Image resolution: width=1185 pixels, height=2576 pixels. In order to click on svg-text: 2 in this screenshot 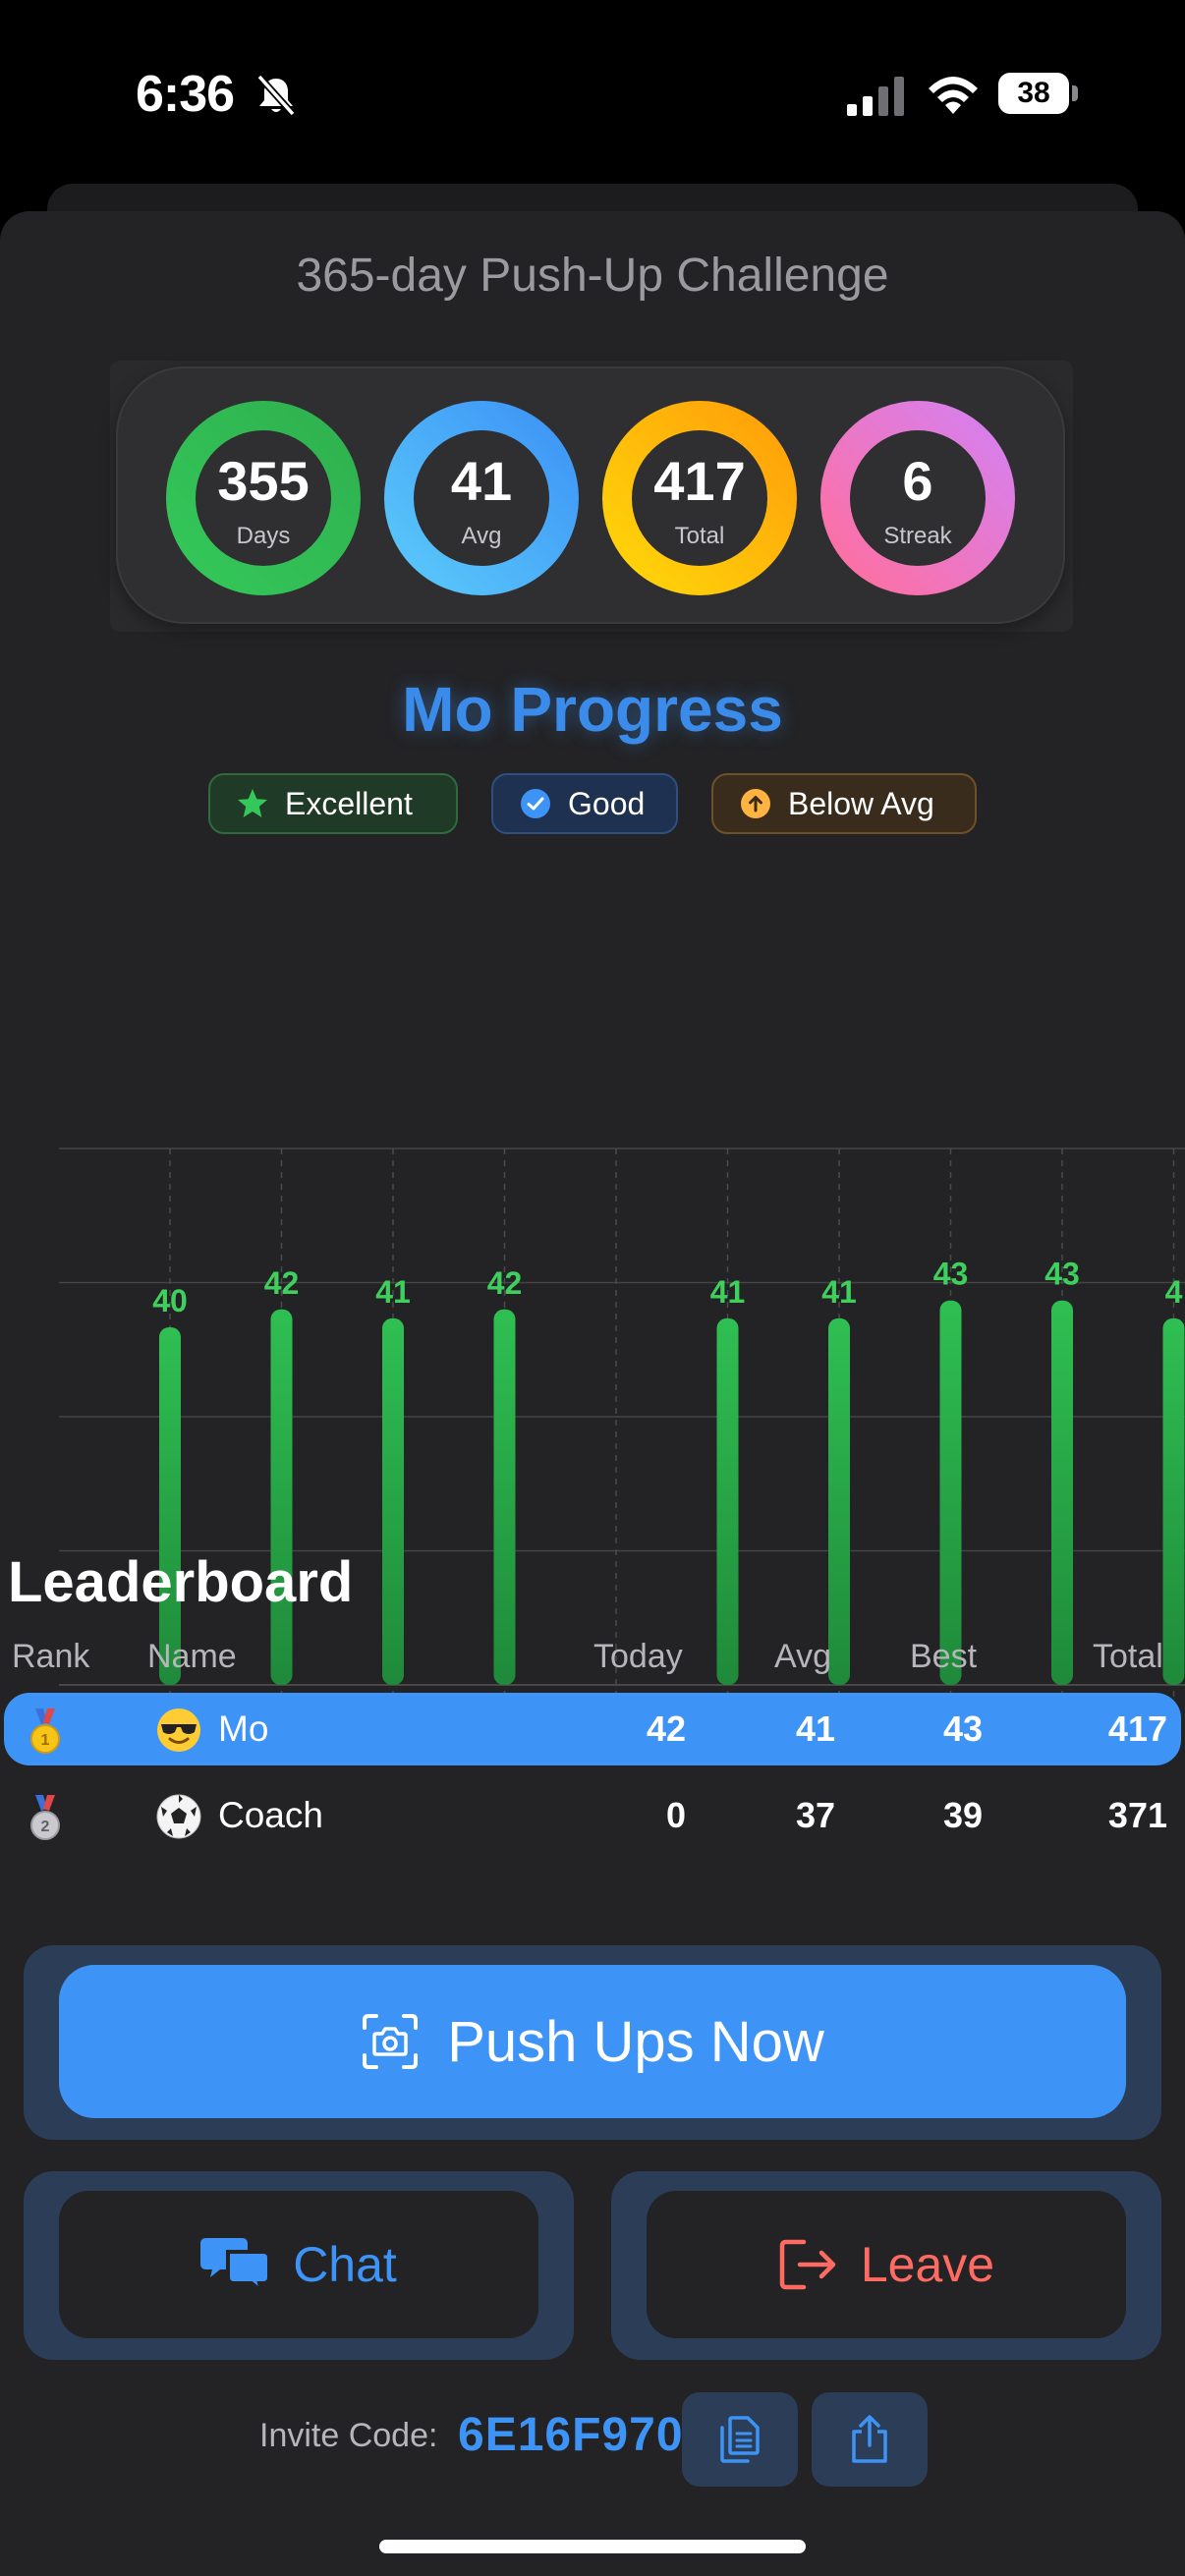, I will do `click(46, 1827)`.